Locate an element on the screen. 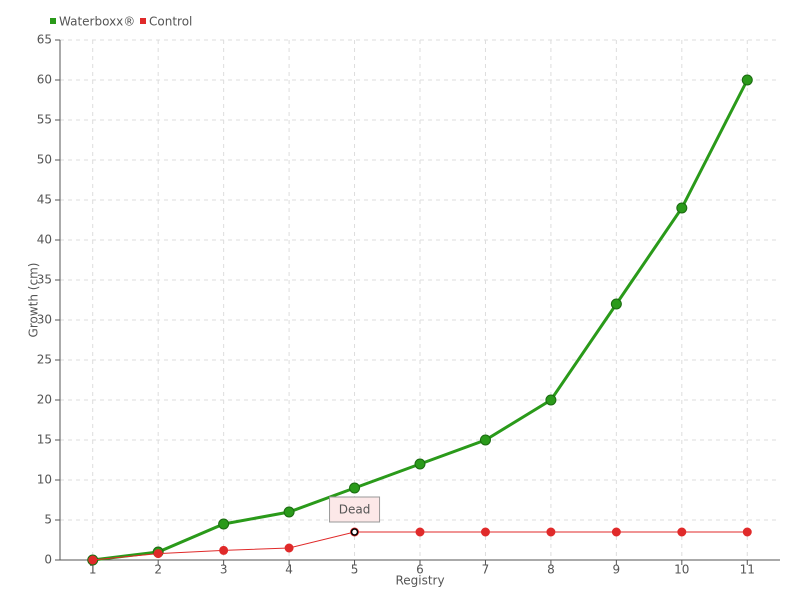  annotation-text: Dead is located at coordinates (355, 510).